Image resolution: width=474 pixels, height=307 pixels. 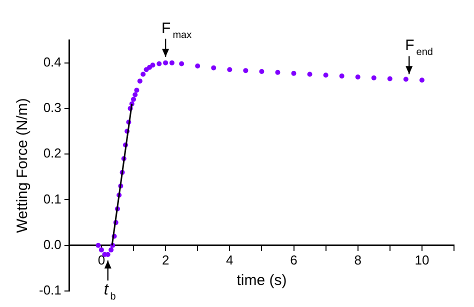 What do you see at coordinates (50, 290) in the screenshot?
I see `y-tick-label: -0.1` at bounding box center [50, 290].